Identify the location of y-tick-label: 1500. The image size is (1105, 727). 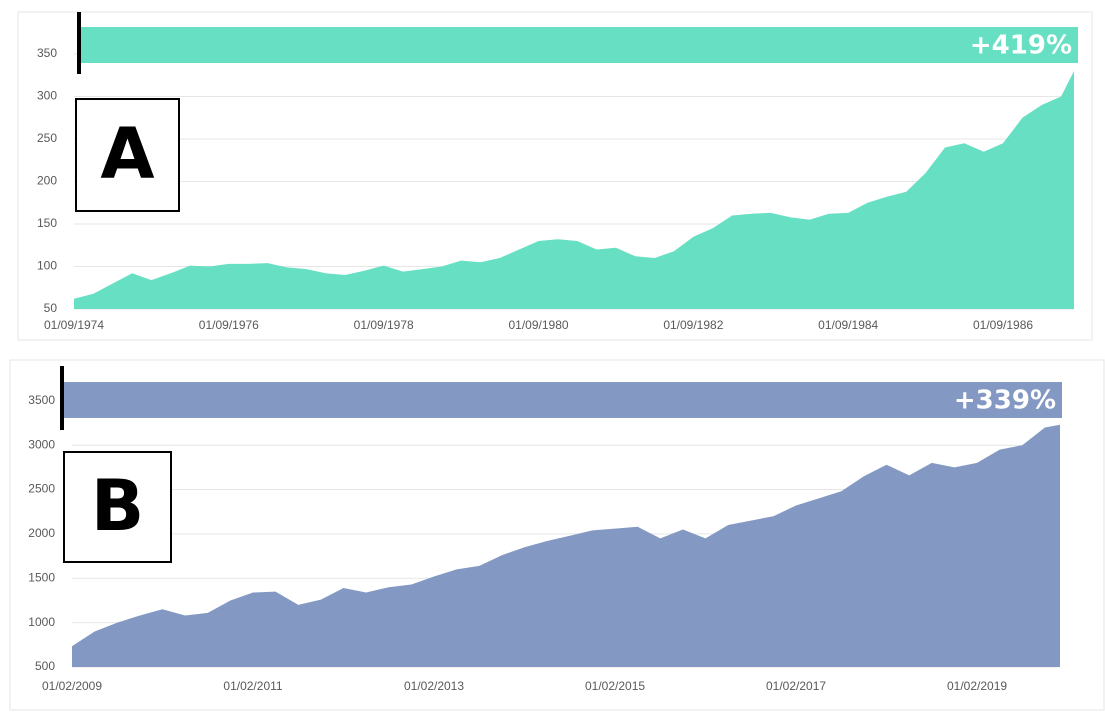
(41, 577).